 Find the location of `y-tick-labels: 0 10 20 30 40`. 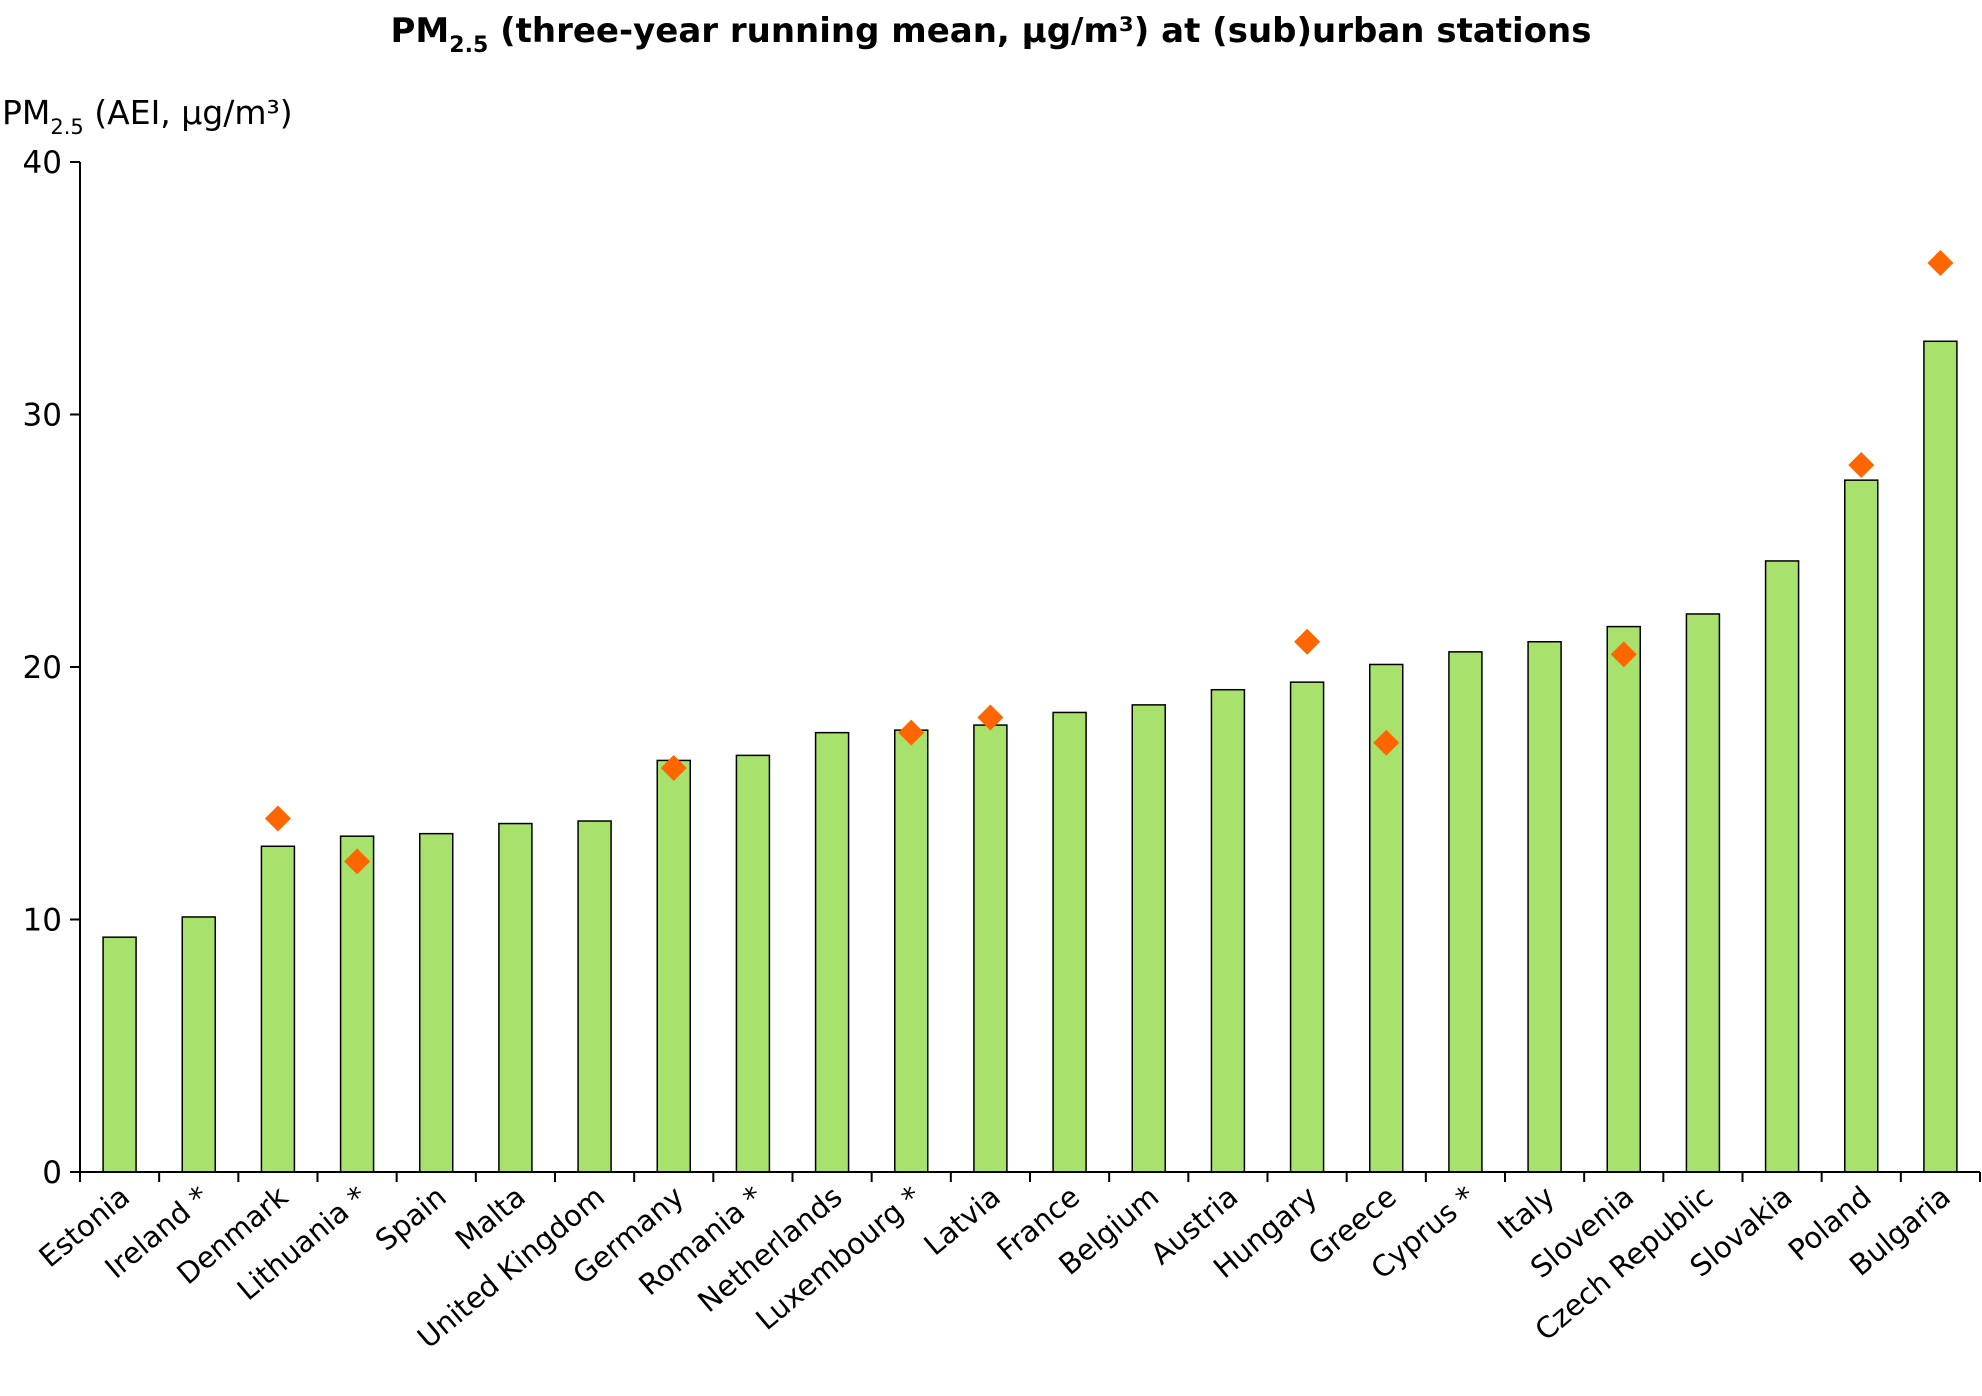

y-tick-labels: 0 10 20 30 40 is located at coordinates (42, 668).